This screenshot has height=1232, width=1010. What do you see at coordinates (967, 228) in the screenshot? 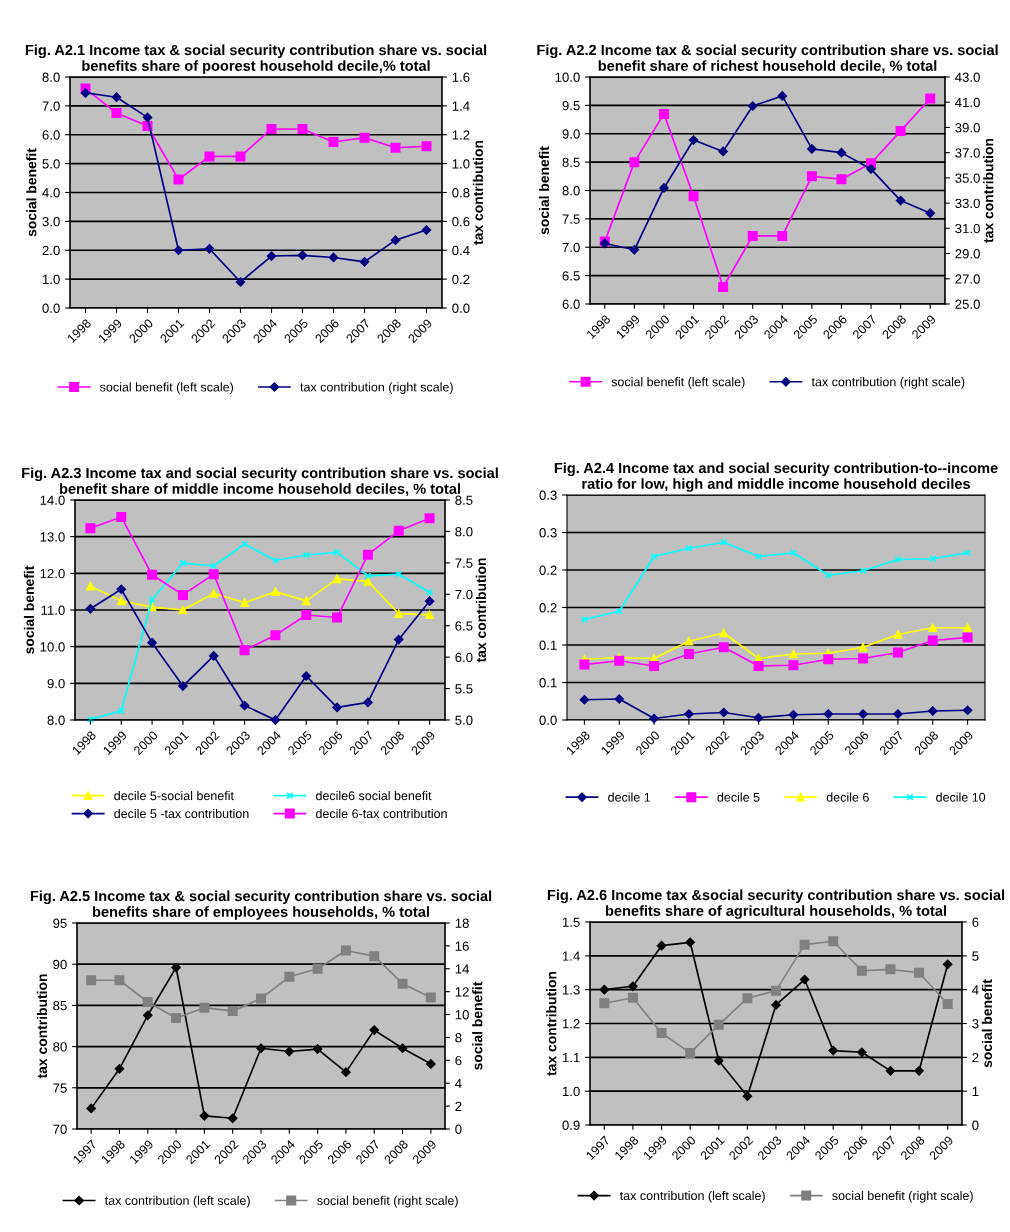
I see `y2-tick-label: 31.0` at bounding box center [967, 228].